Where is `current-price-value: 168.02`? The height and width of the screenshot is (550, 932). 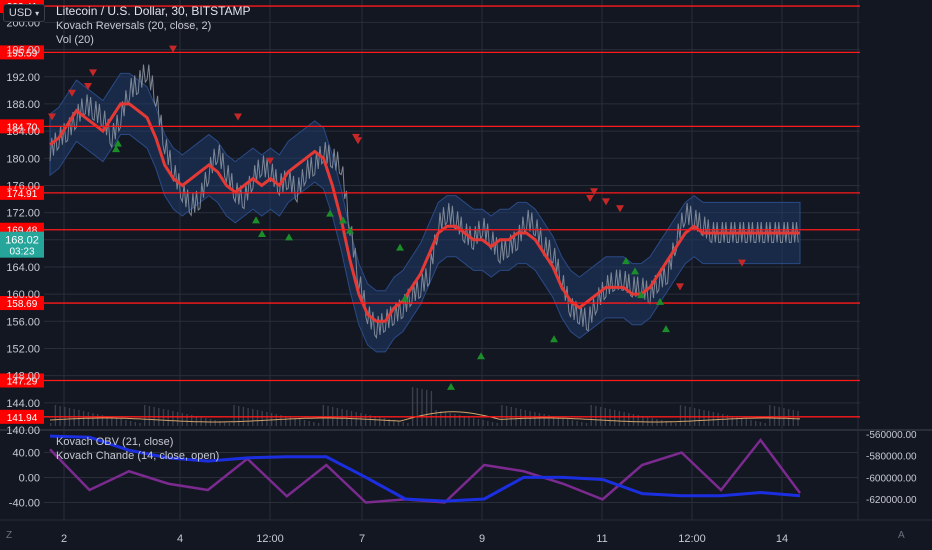
current-price-value: 168.02 is located at coordinates (22, 241).